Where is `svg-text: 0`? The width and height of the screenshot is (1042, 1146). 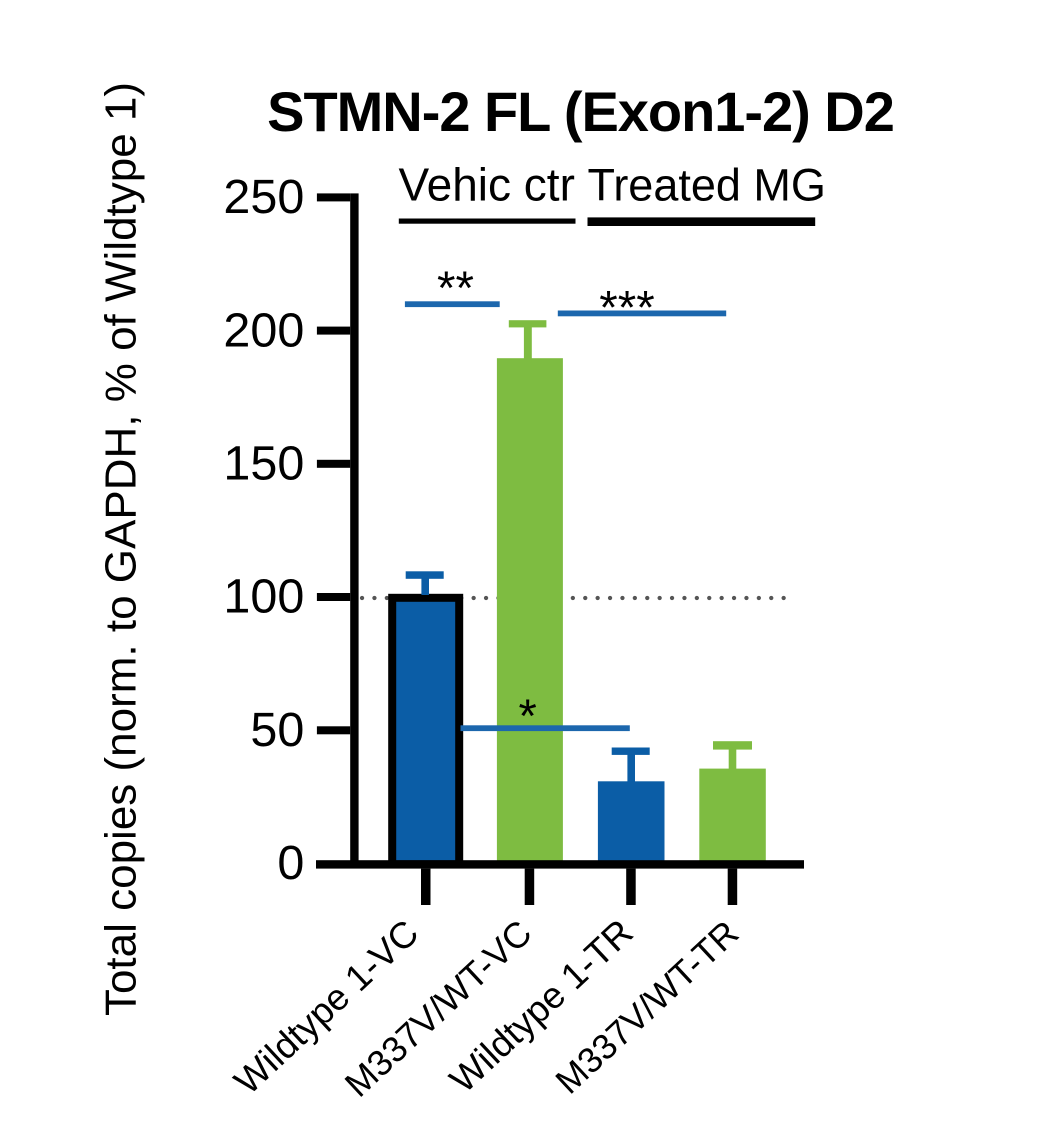
svg-text: 0 is located at coordinates (290, 863).